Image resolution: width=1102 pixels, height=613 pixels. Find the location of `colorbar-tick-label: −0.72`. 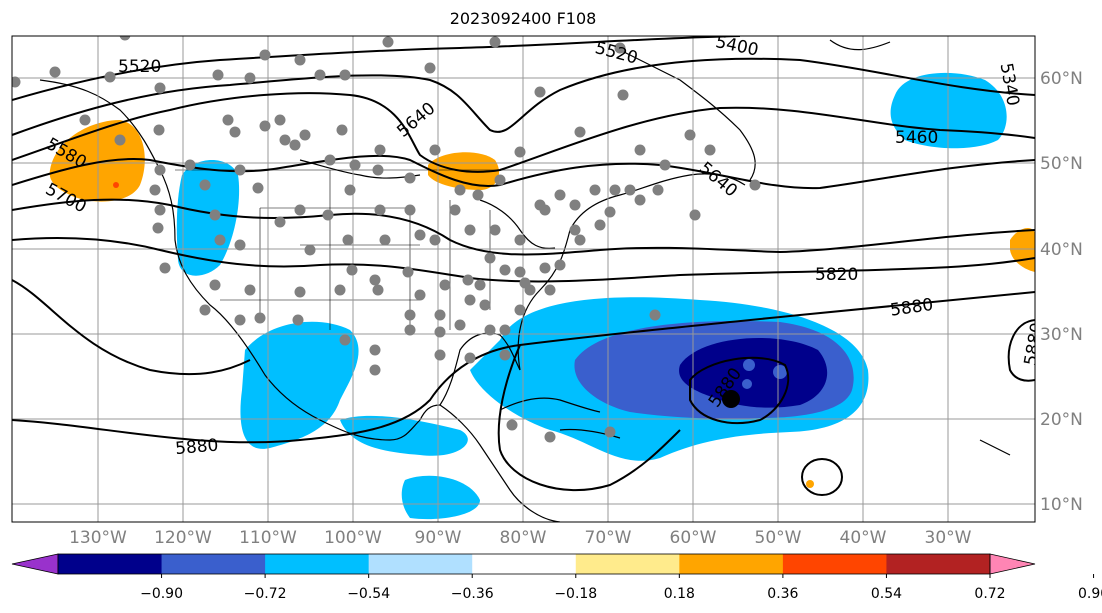

colorbar-tick-label: −0.72 is located at coordinates (265, 594).